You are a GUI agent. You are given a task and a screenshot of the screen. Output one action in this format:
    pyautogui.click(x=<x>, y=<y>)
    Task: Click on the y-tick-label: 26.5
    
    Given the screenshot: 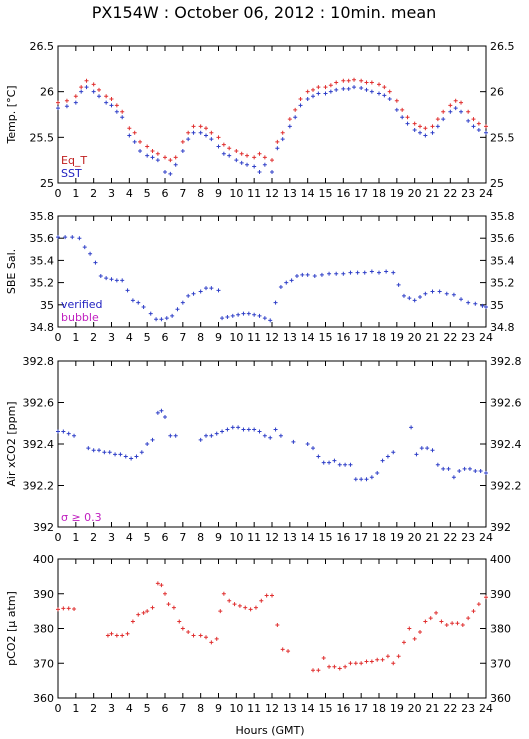 What is the action you would take?
    pyautogui.click(x=42, y=46)
    